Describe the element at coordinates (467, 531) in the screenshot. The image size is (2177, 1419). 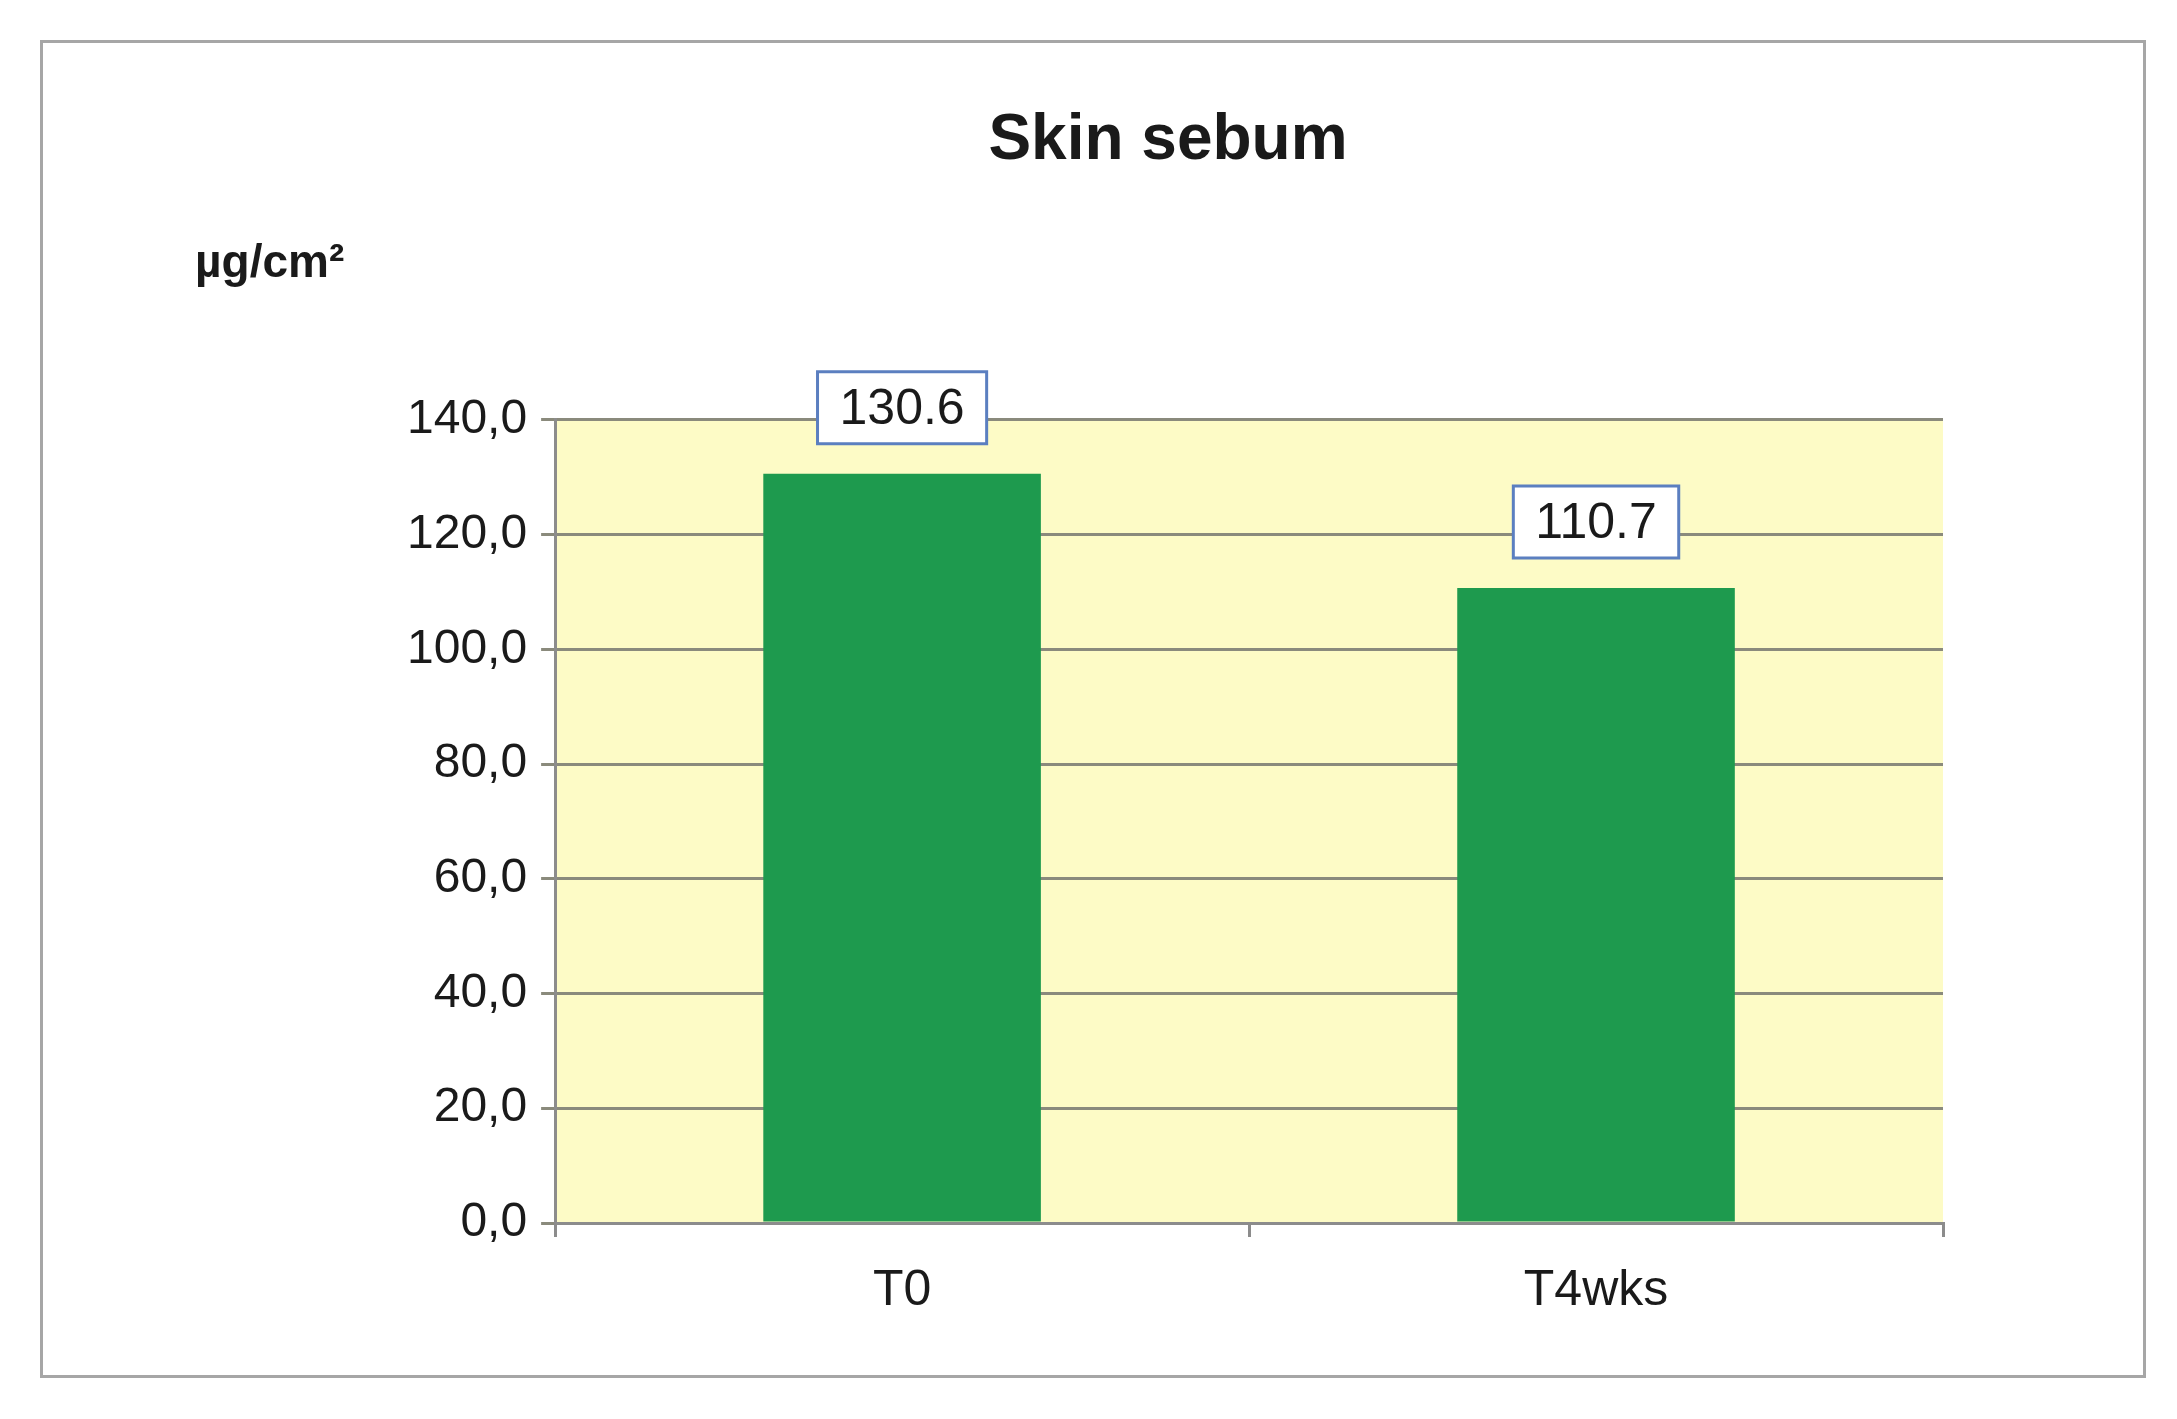
I see `y-tick-label: 120,0` at that location.